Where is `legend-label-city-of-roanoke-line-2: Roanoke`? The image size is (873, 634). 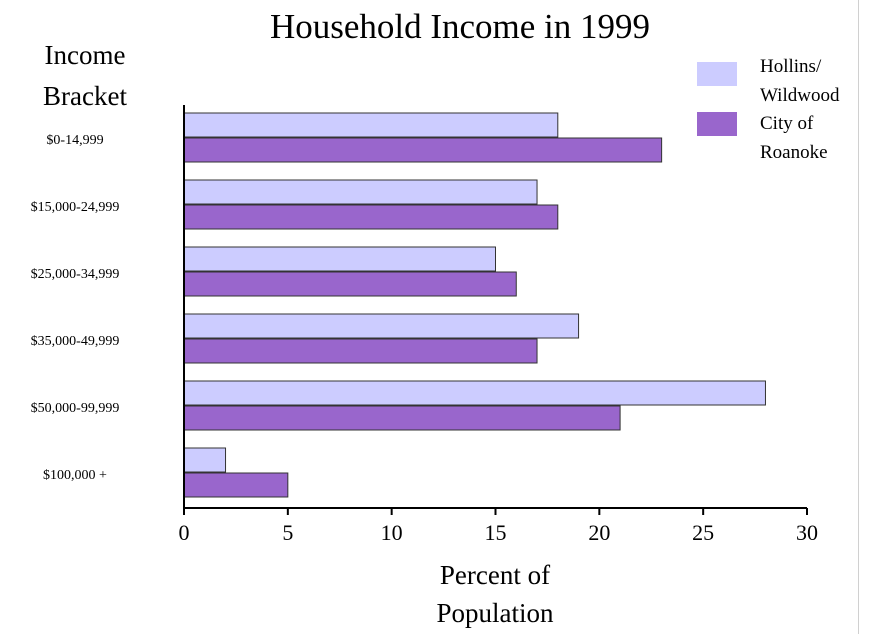
legend-label-city-of-roanoke-line-2: Roanoke is located at coordinates (794, 152).